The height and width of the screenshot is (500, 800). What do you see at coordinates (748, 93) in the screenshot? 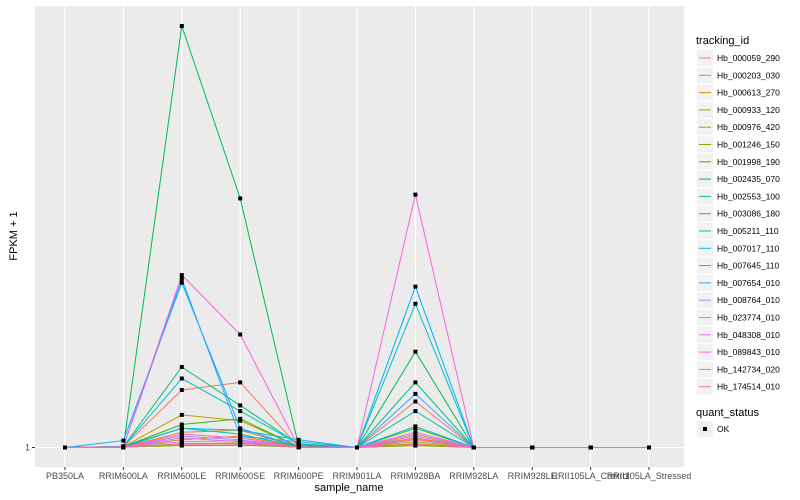
I see `legend-label-Hb_000613_270: Hb_000613_270` at bounding box center [748, 93].